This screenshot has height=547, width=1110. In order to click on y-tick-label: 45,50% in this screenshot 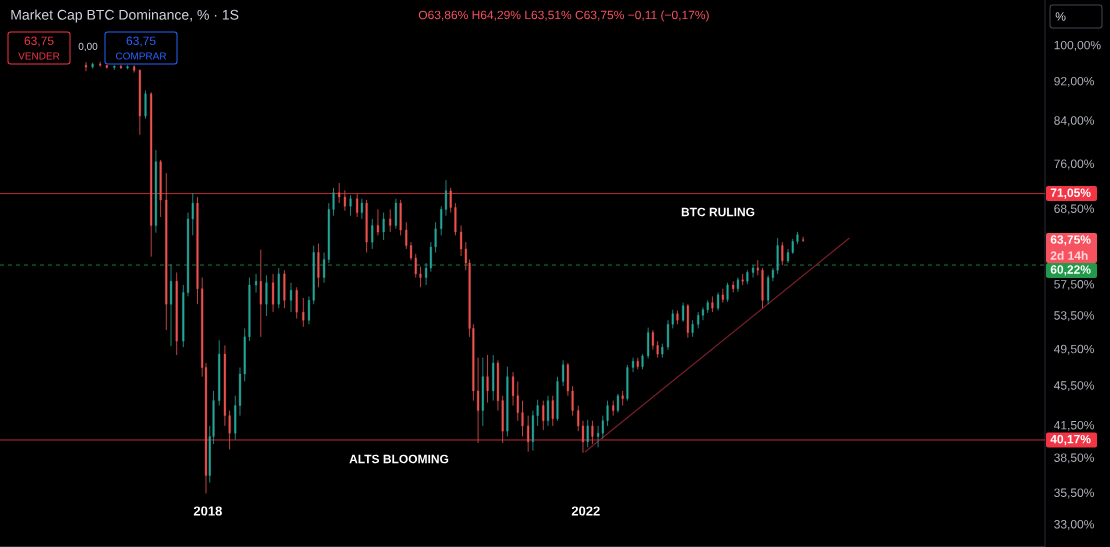, I will do `click(1073, 386)`.